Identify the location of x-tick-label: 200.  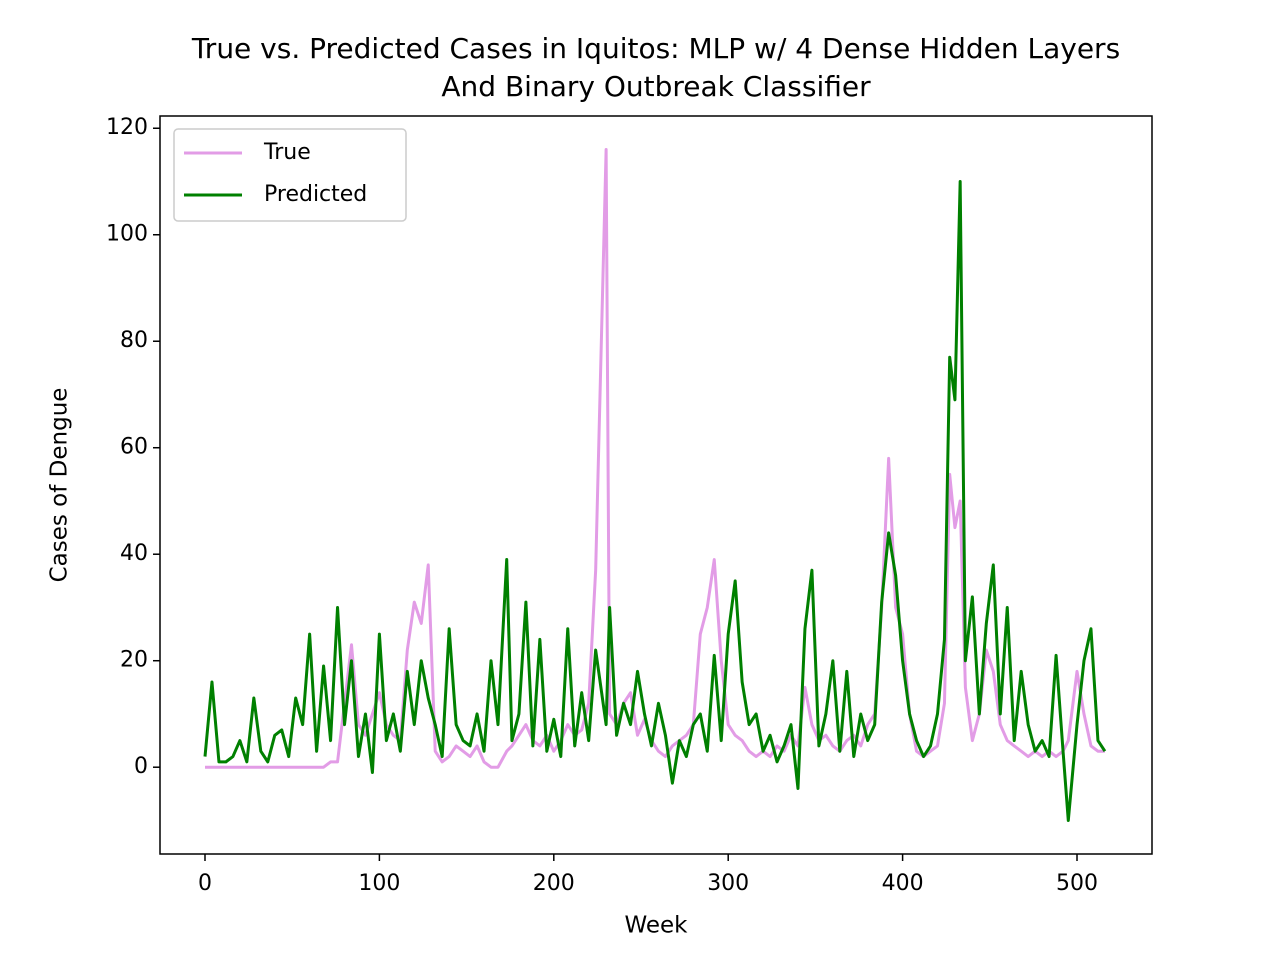
(554, 883).